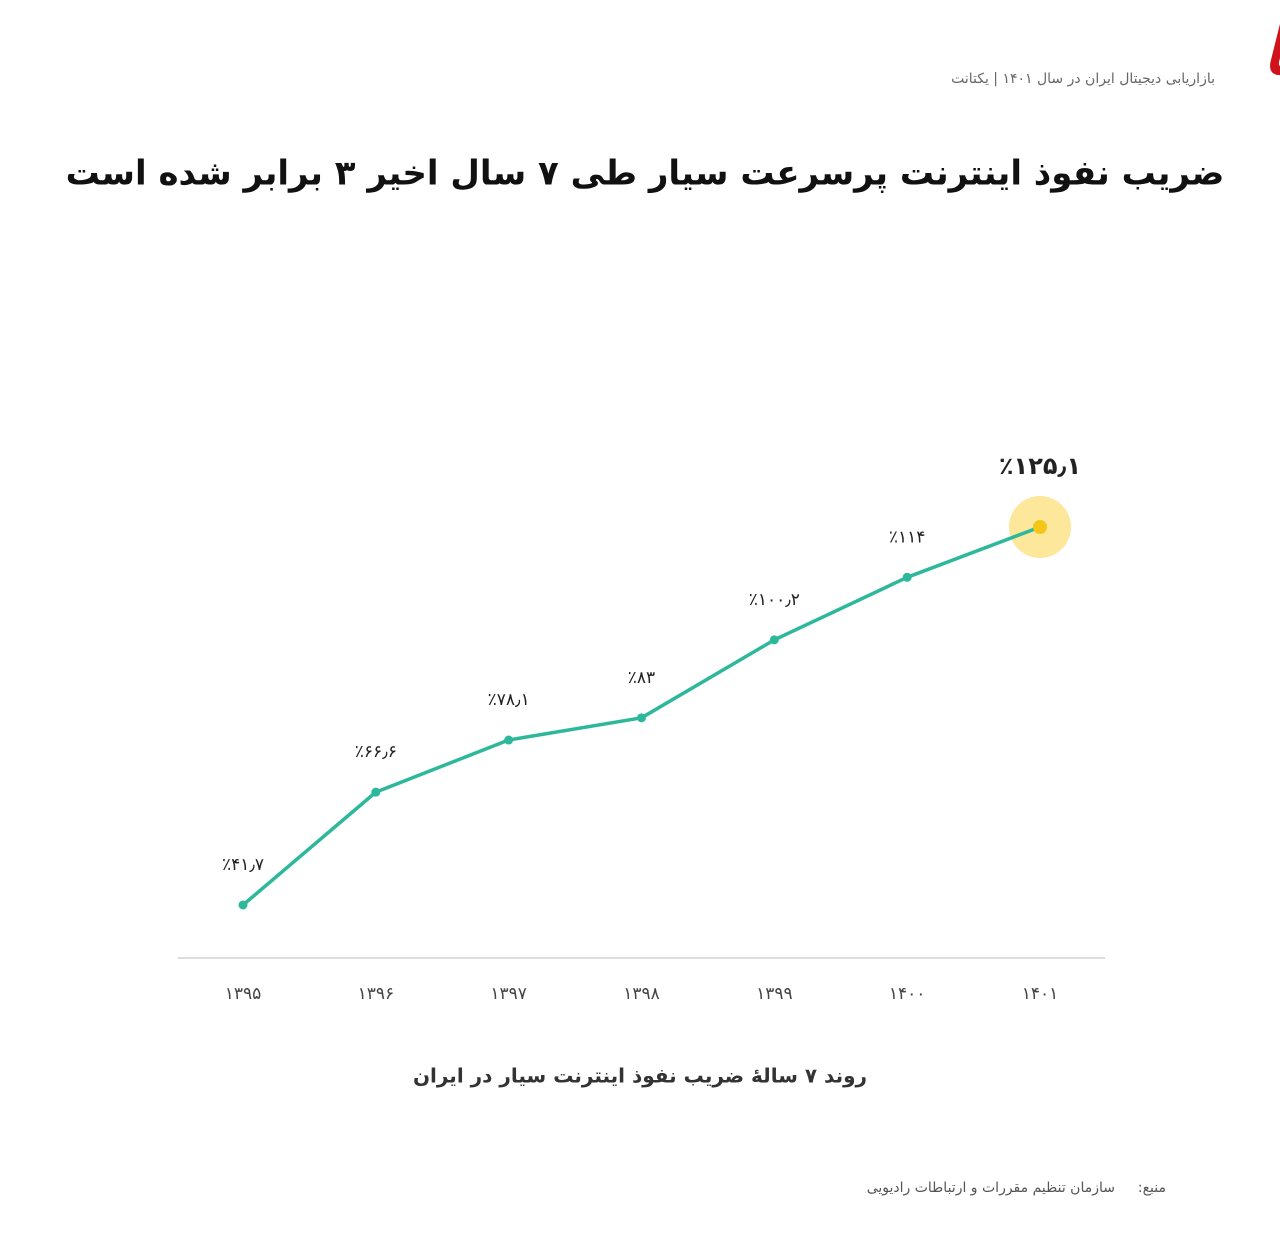 The height and width of the screenshot is (1258, 1280). What do you see at coordinates (376, 752) in the screenshot?
I see `value-label: ٪۶۶٫۶` at bounding box center [376, 752].